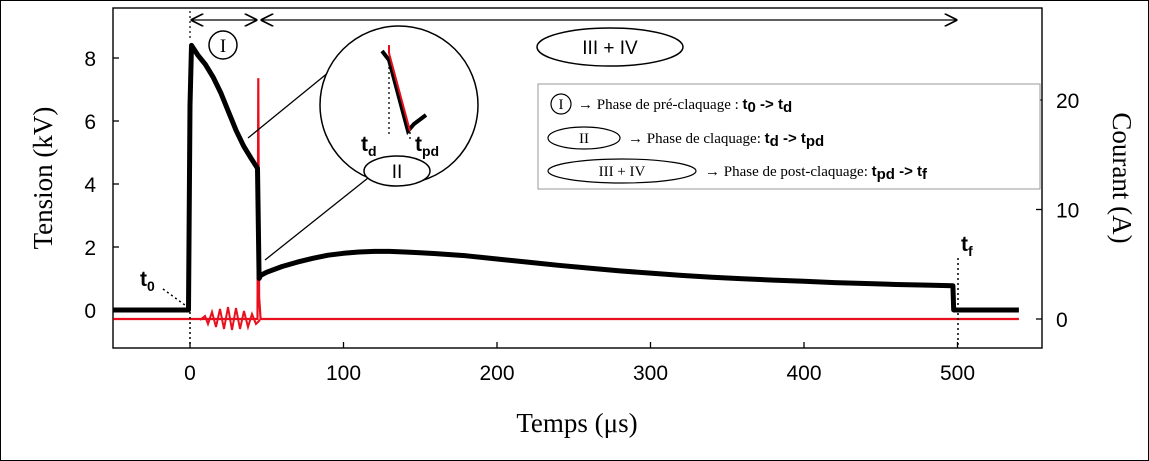 This screenshot has height=461, width=1149. I want to click on x-axis-ticks: 0 100 200 300 400 500, so click(579, 363).